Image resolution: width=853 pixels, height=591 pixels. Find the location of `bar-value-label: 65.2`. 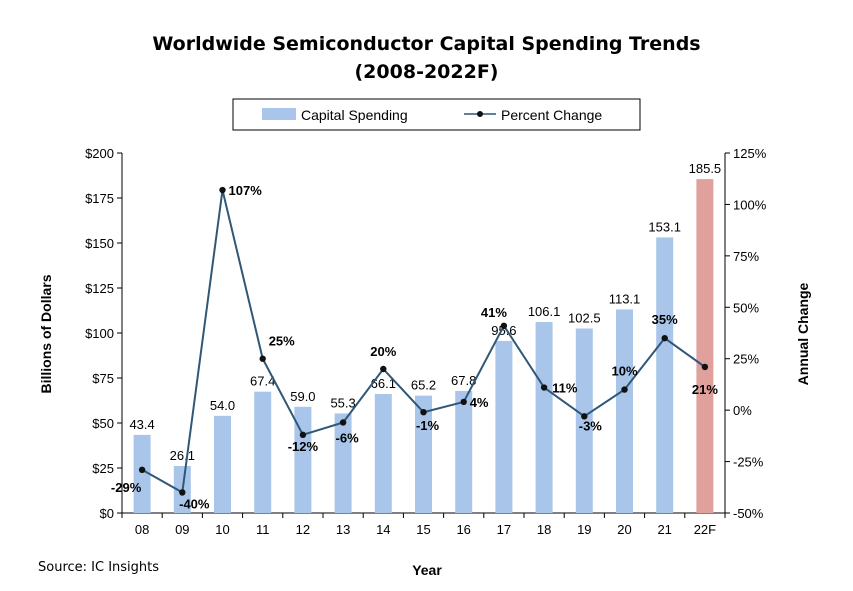

bar-value-label: 65.2 is located at coordinates (423, 385).